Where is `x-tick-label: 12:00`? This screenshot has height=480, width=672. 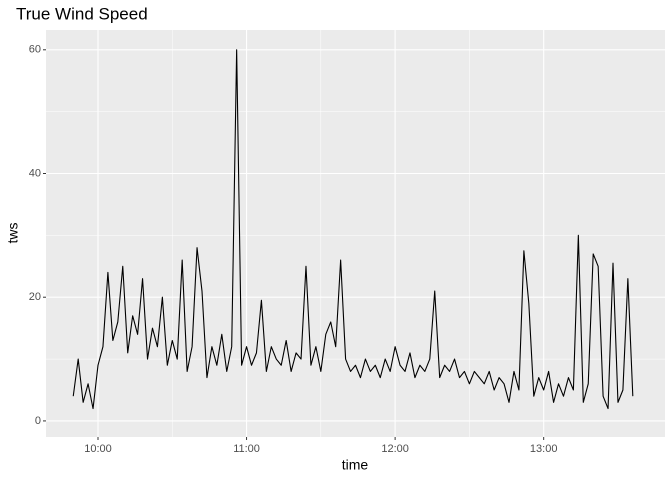 x-tick-label: 12:00 is located at coordinates (395, 449).